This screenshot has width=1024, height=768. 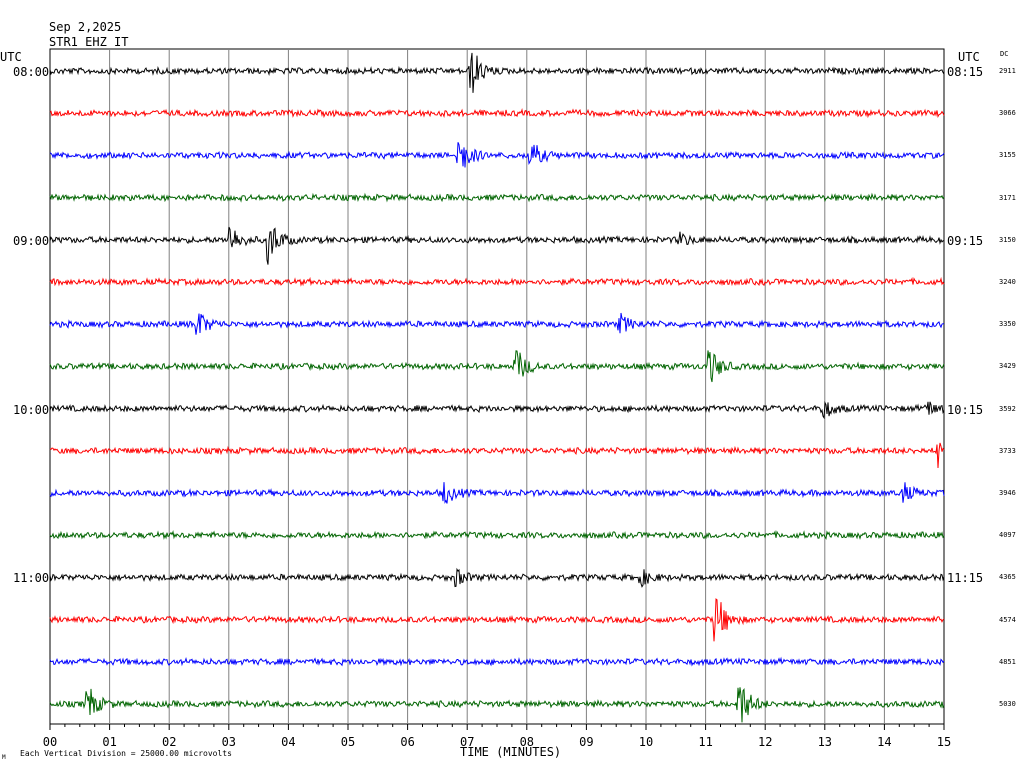 What do you see at coordinates (527, 742) in the screenshot?
I see `x-tick-label: 08` at bounding box center [527, 742].